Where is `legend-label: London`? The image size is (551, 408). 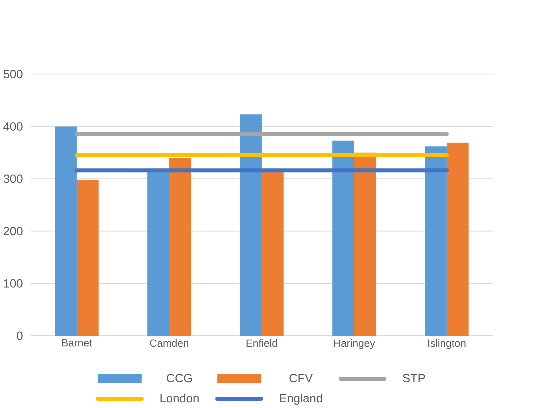
legend-label: London is located at coordinates (179, 398).